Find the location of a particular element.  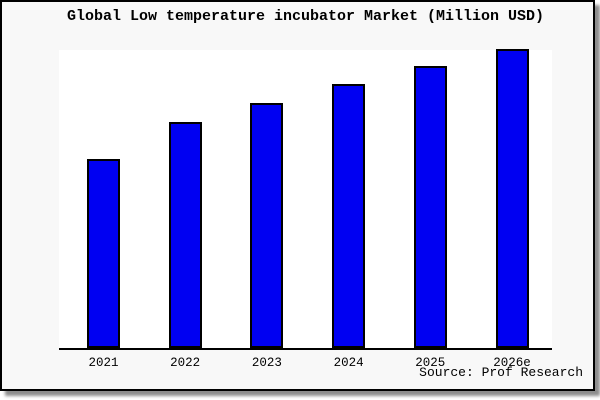

x-tick-label-2025: 2025 is located at coordinates (430, 363).